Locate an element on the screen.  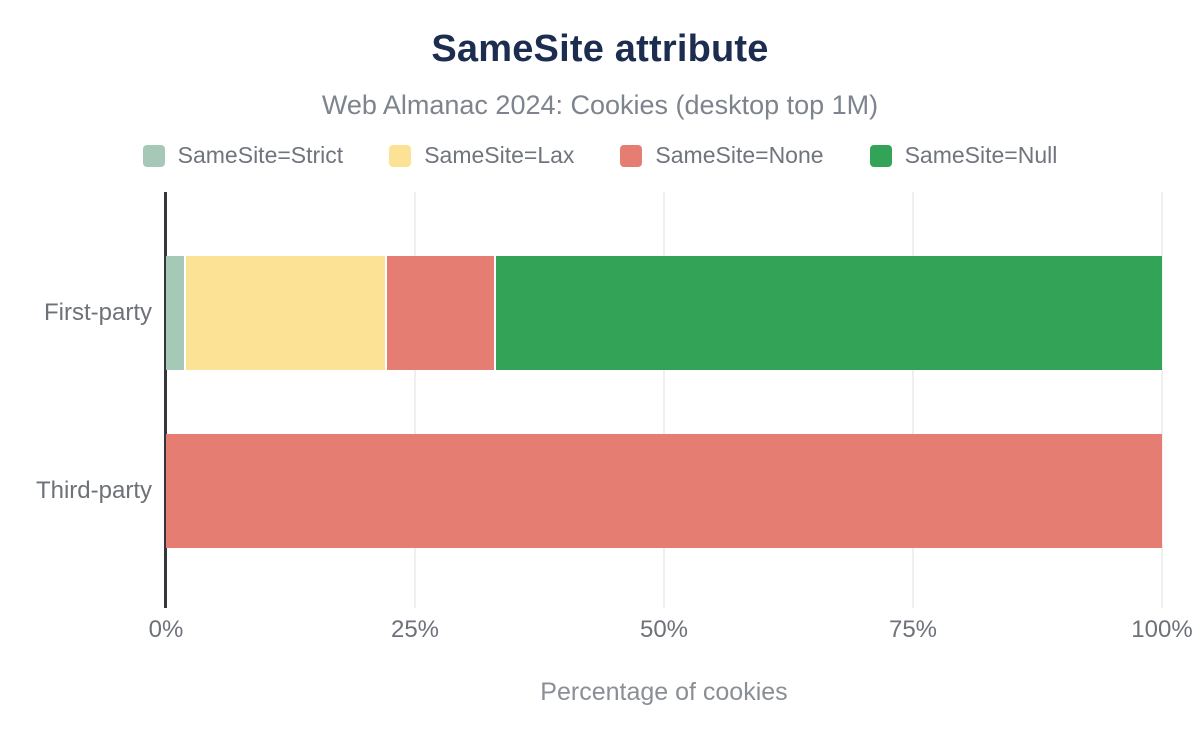
x-tick-label: 75% is located at coordinates (913, 629).